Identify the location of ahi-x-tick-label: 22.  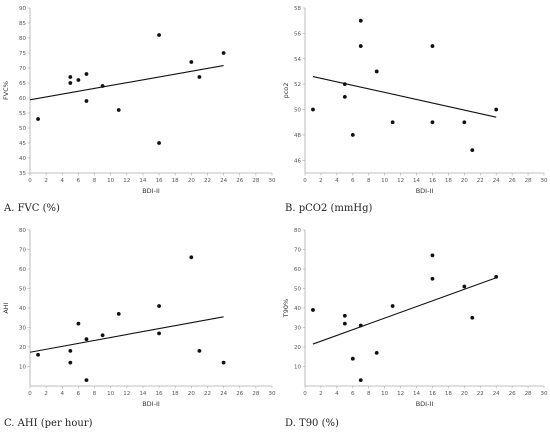
(207, 394).